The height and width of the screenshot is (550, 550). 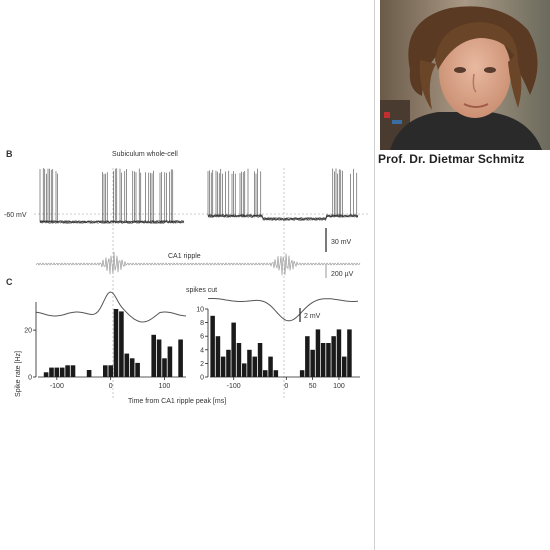 What do you see at coordinates (341, 242) in the screenshot?
I see `voltage-scale-label: 30 mV` at bounding box center [341, 242].